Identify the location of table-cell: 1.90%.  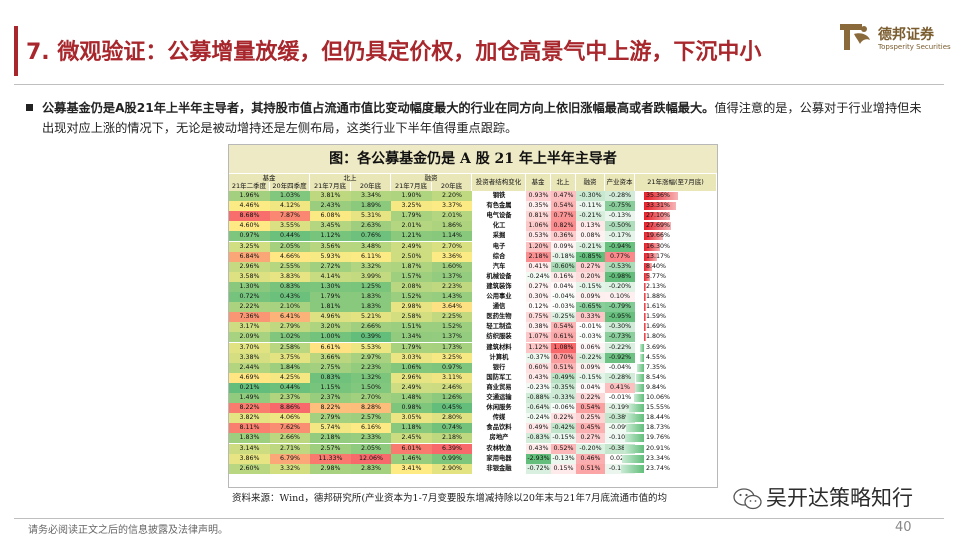
(411, 196).